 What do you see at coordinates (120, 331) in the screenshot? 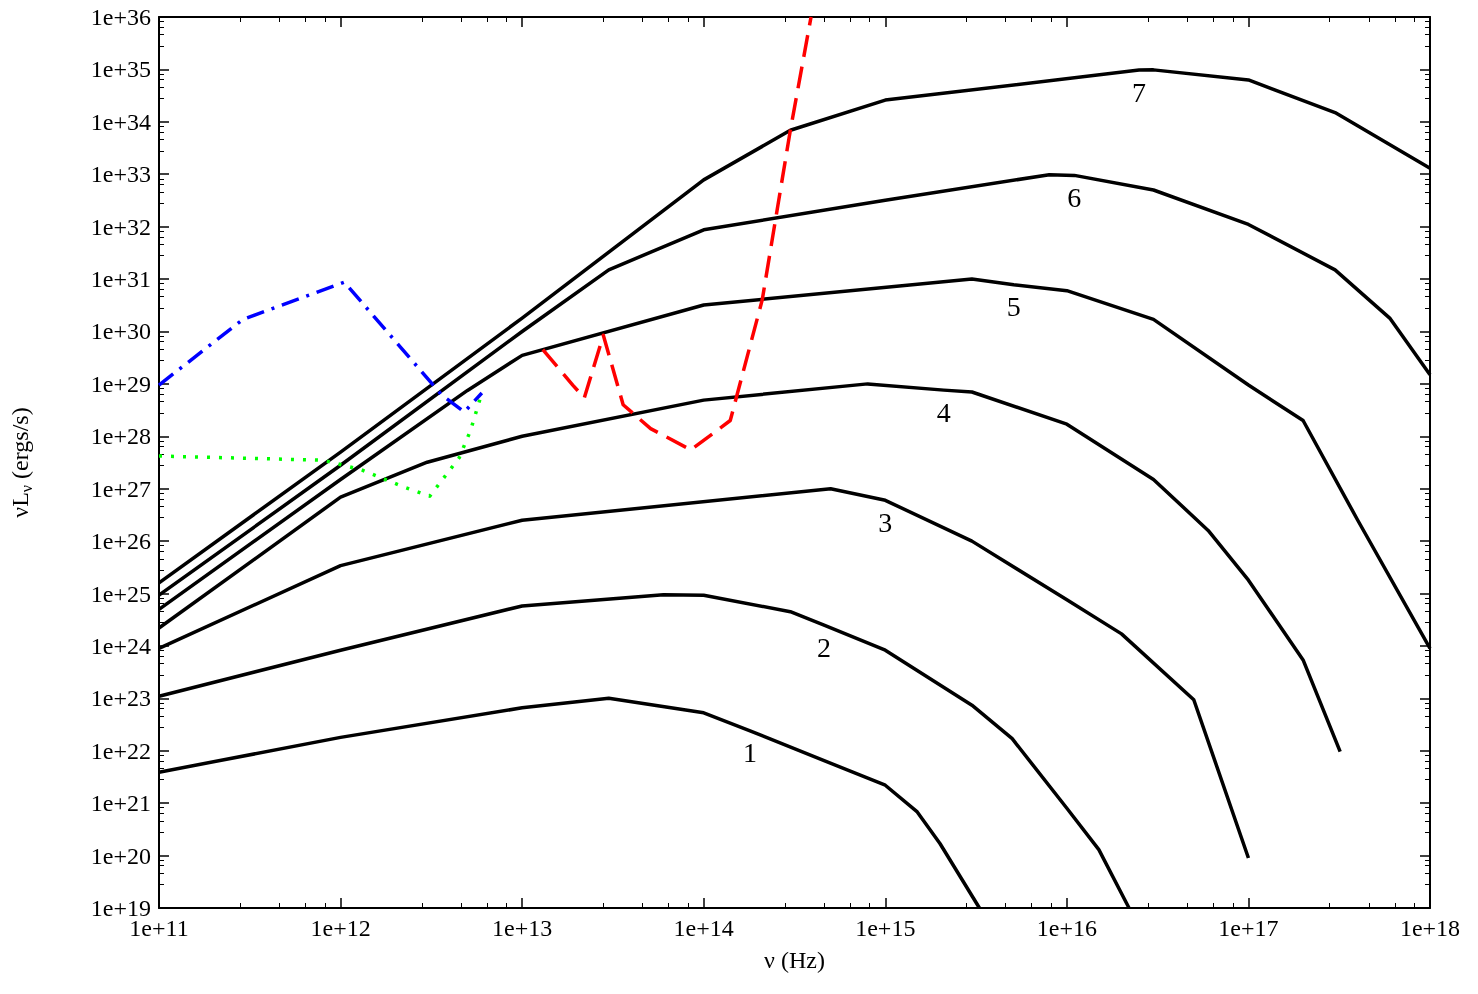
I see `y-tick-label: 1e+30` at bounding box center [120, 331].